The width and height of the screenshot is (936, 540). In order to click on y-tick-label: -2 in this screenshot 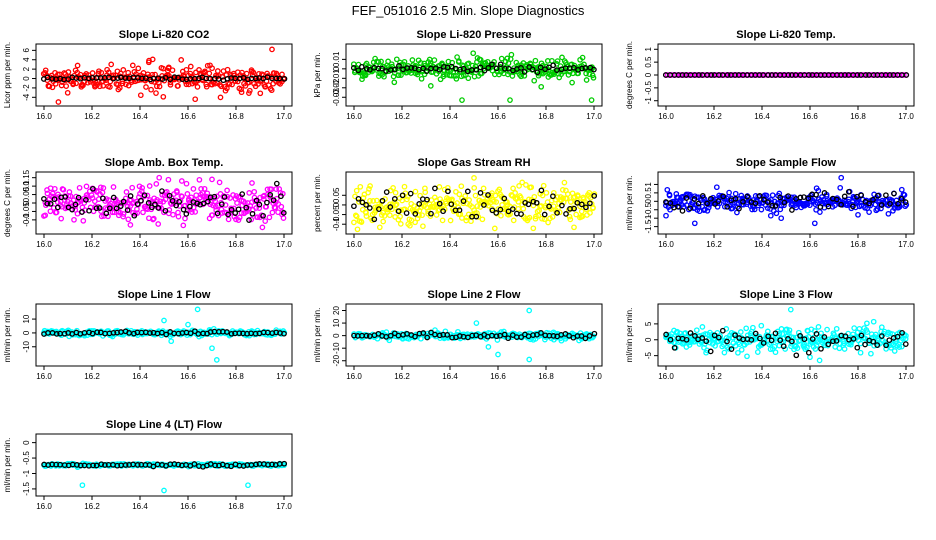, I will do `click(26, 88)`.